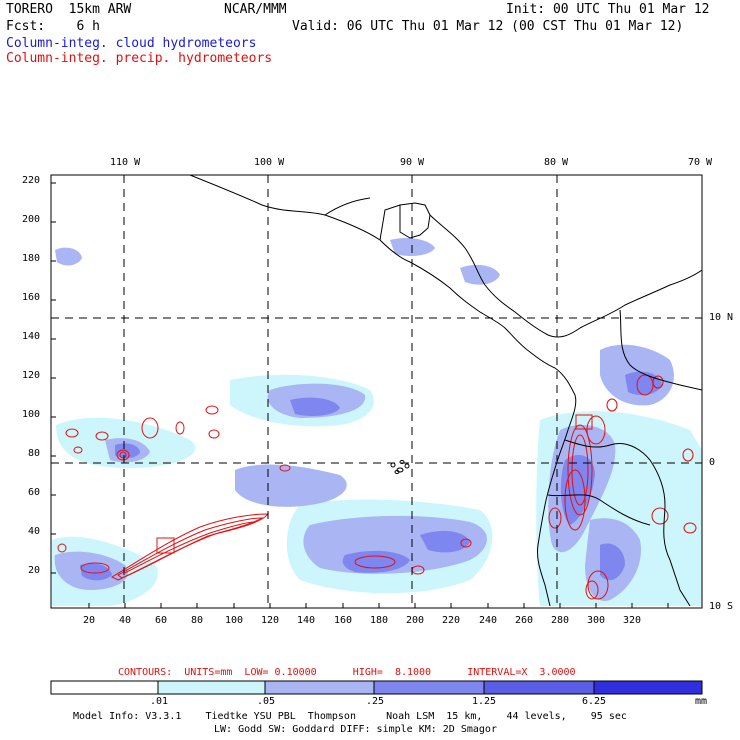  What do you see at coordinates (721, 317) in the screenshot?
I see `lat-label-10n: 10 N` at bounding box center [721, 317].